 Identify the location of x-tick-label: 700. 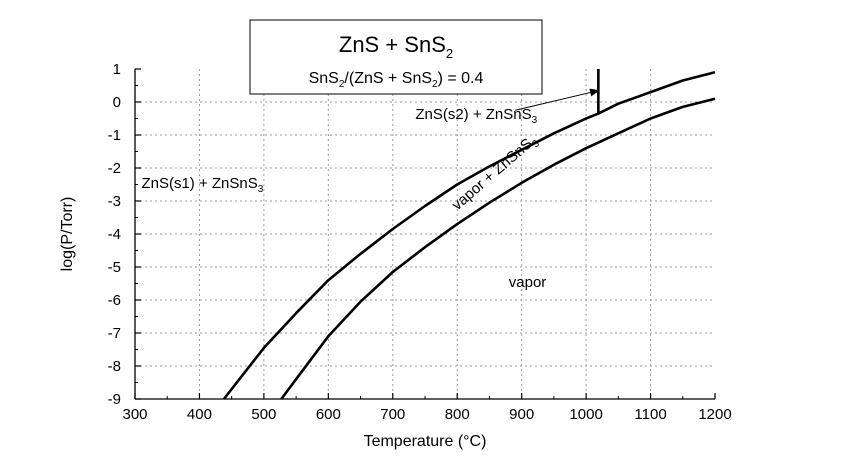
(392, 414).